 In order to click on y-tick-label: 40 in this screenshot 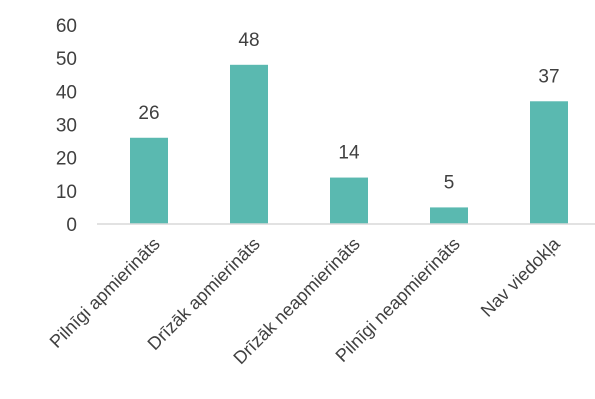, I will do `click(66, 92)`.